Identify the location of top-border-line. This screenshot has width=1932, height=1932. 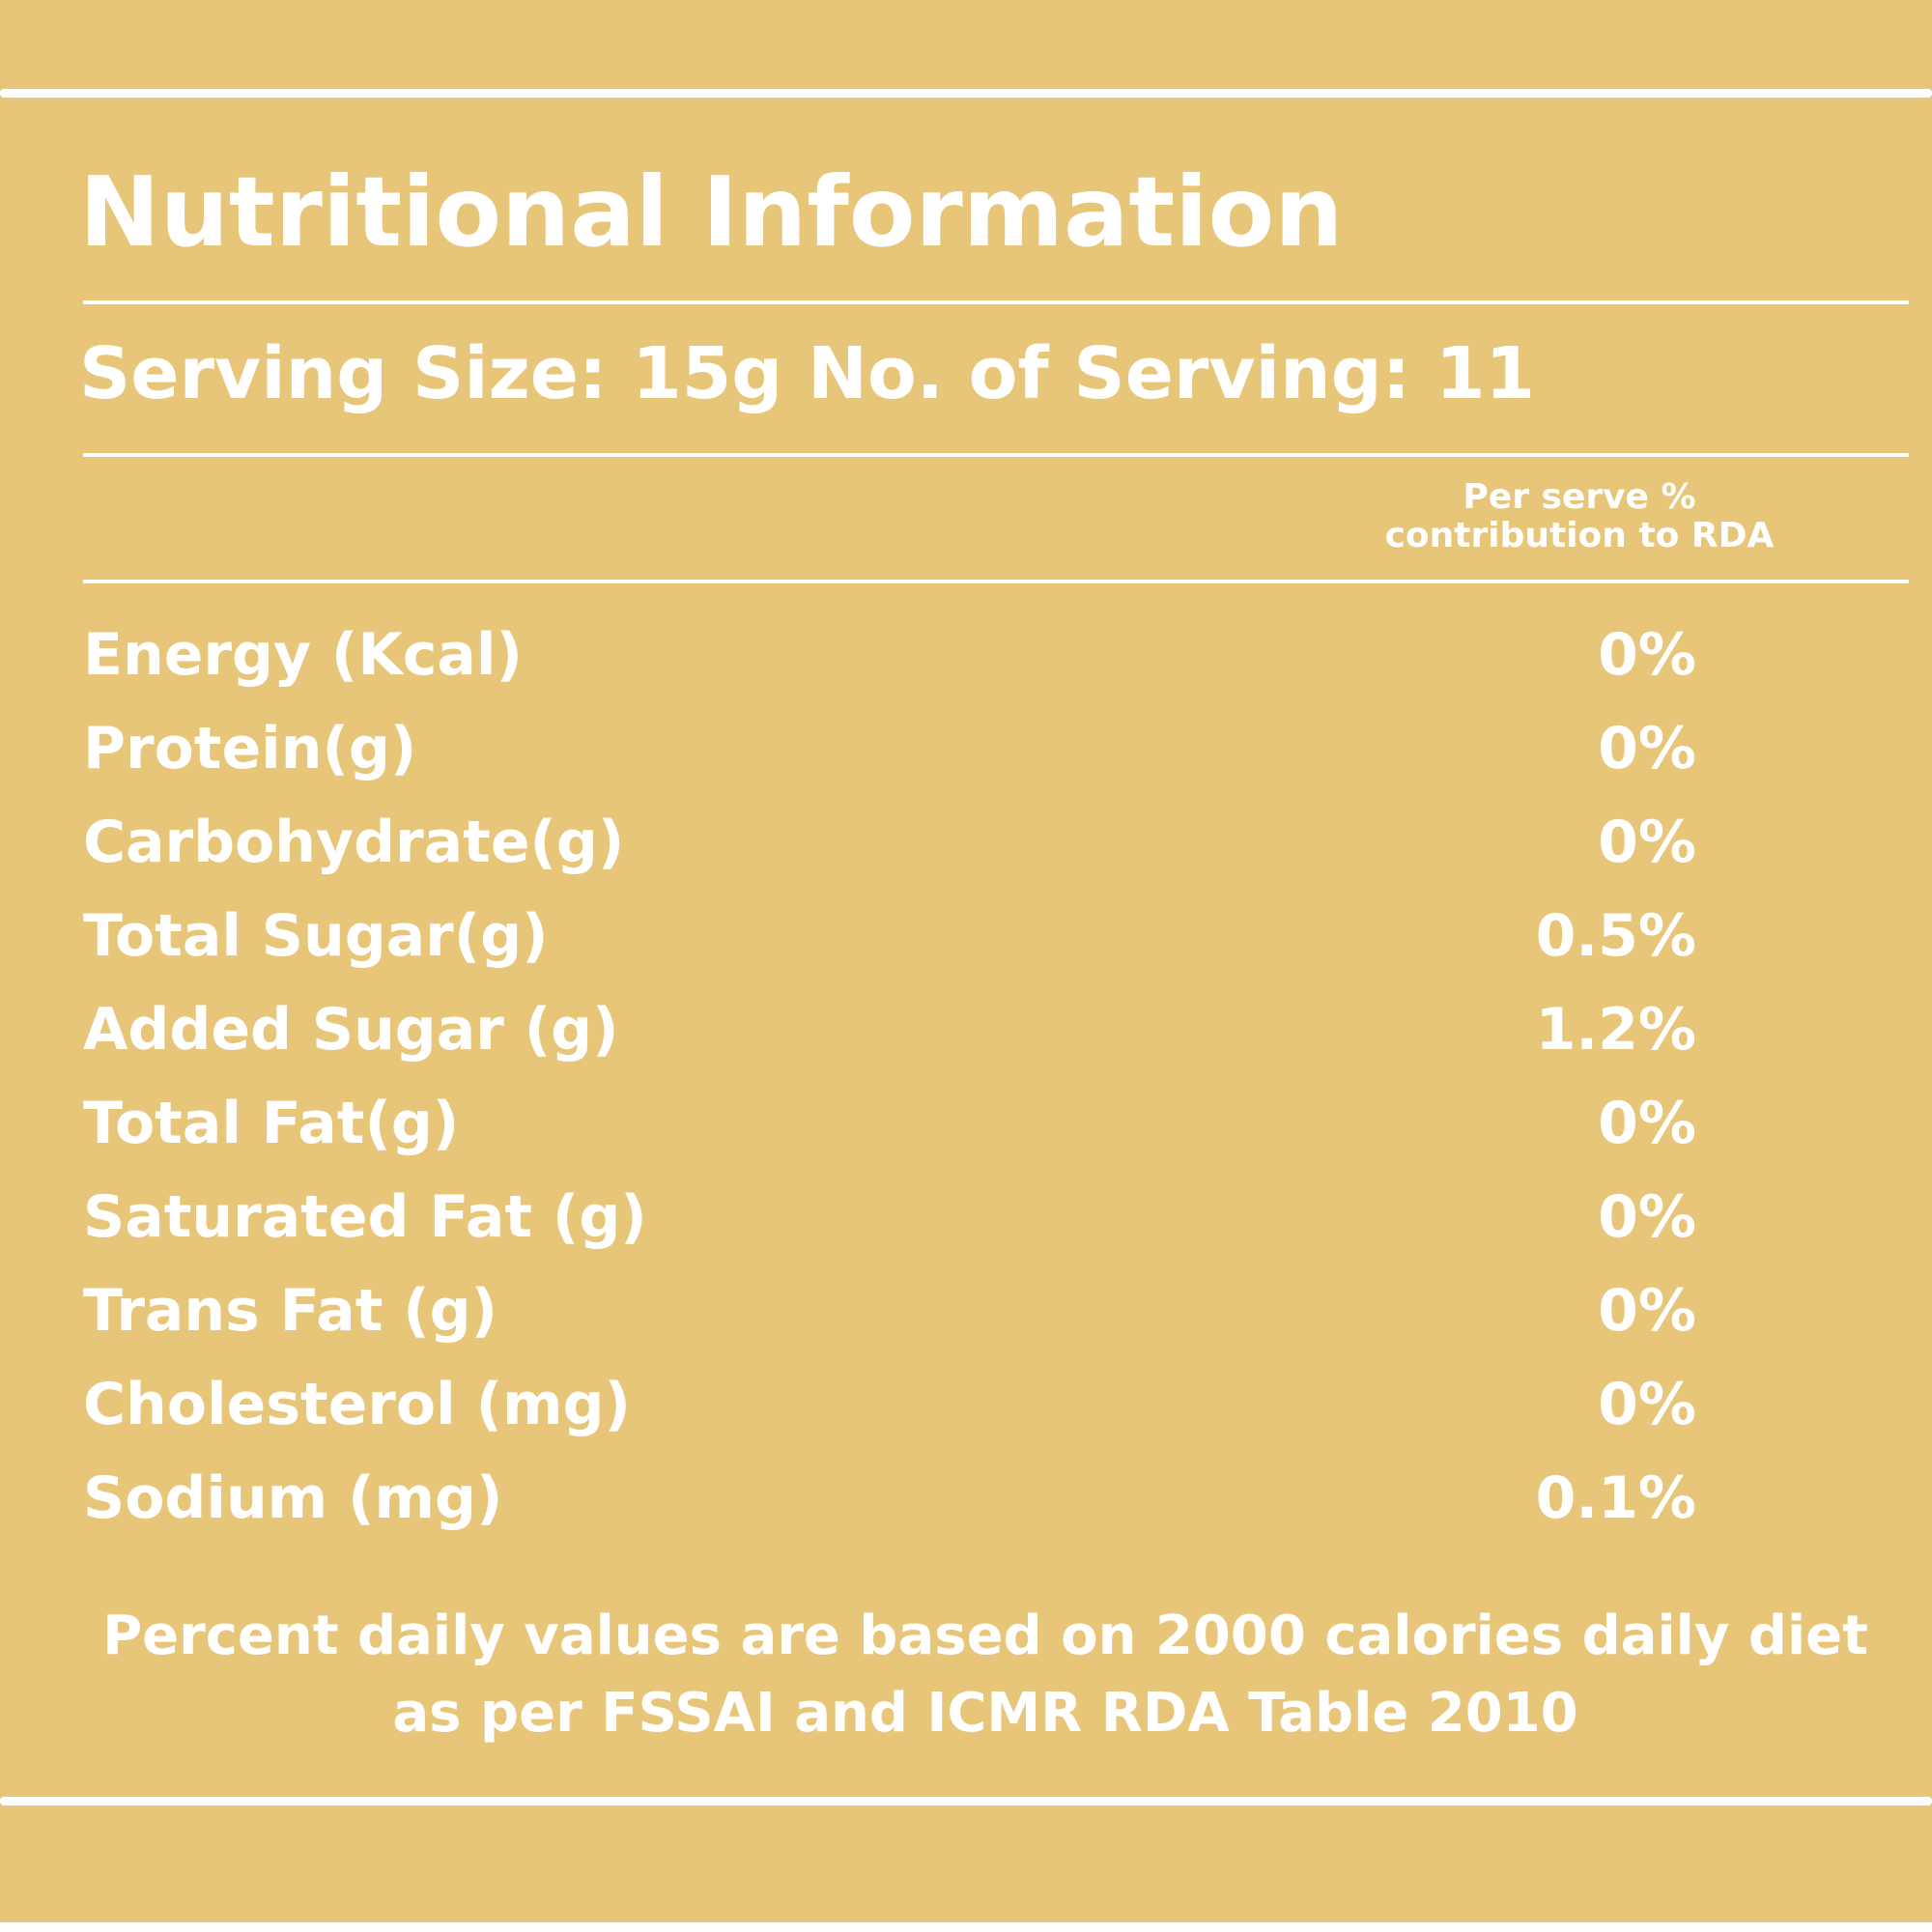
(966, 93).